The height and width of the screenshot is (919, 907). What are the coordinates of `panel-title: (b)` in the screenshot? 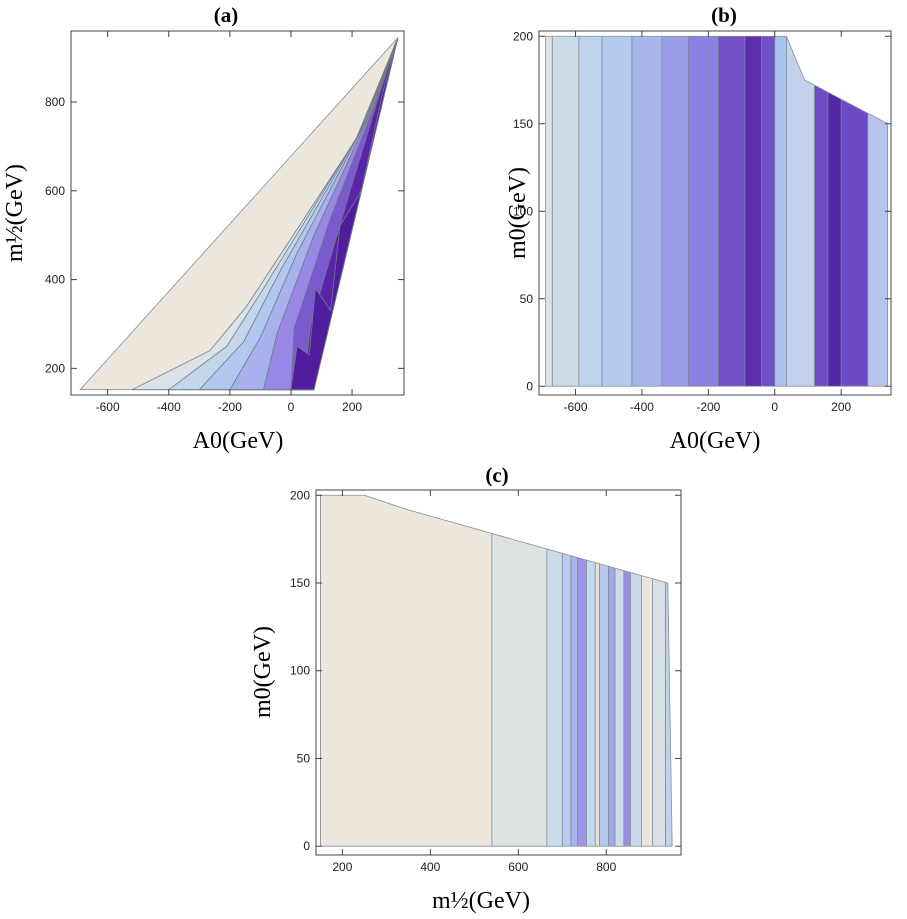 It's located at (724, 15).